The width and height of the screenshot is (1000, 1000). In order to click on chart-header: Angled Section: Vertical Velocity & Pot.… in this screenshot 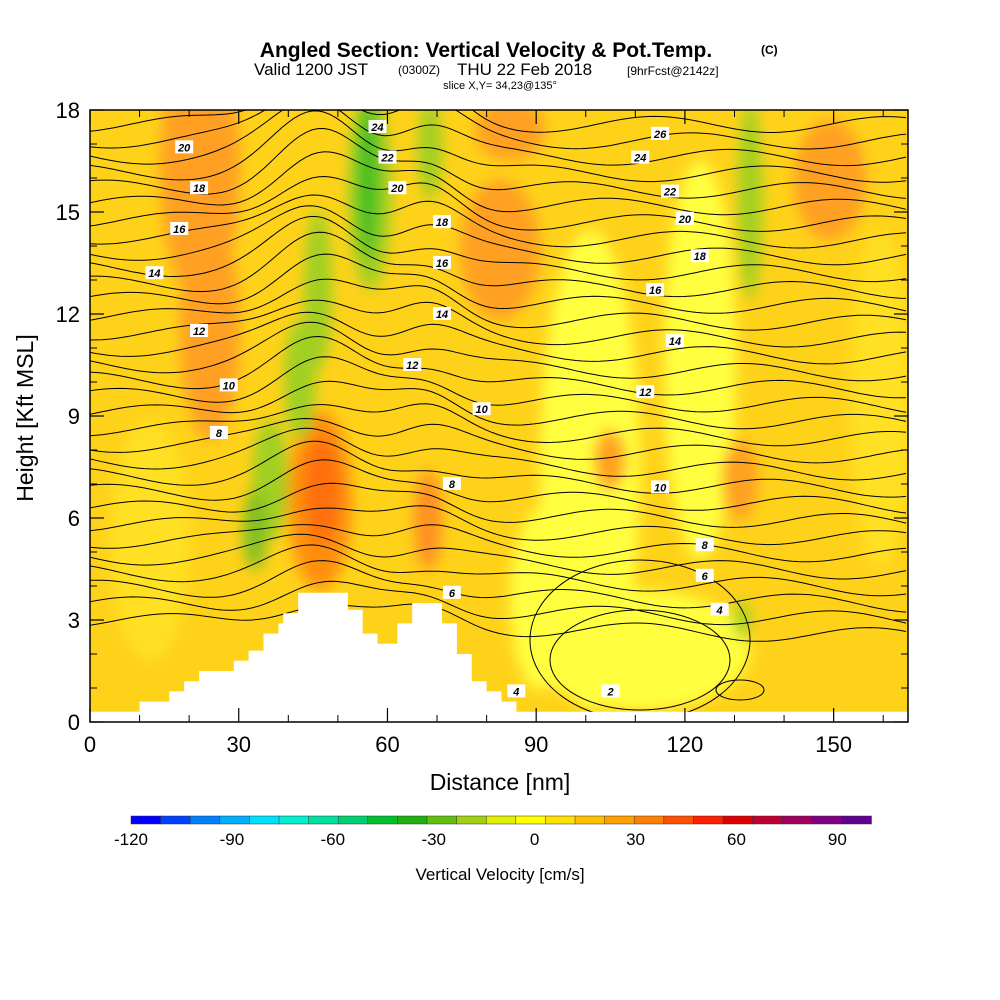, I will do `click(516, 65)`.